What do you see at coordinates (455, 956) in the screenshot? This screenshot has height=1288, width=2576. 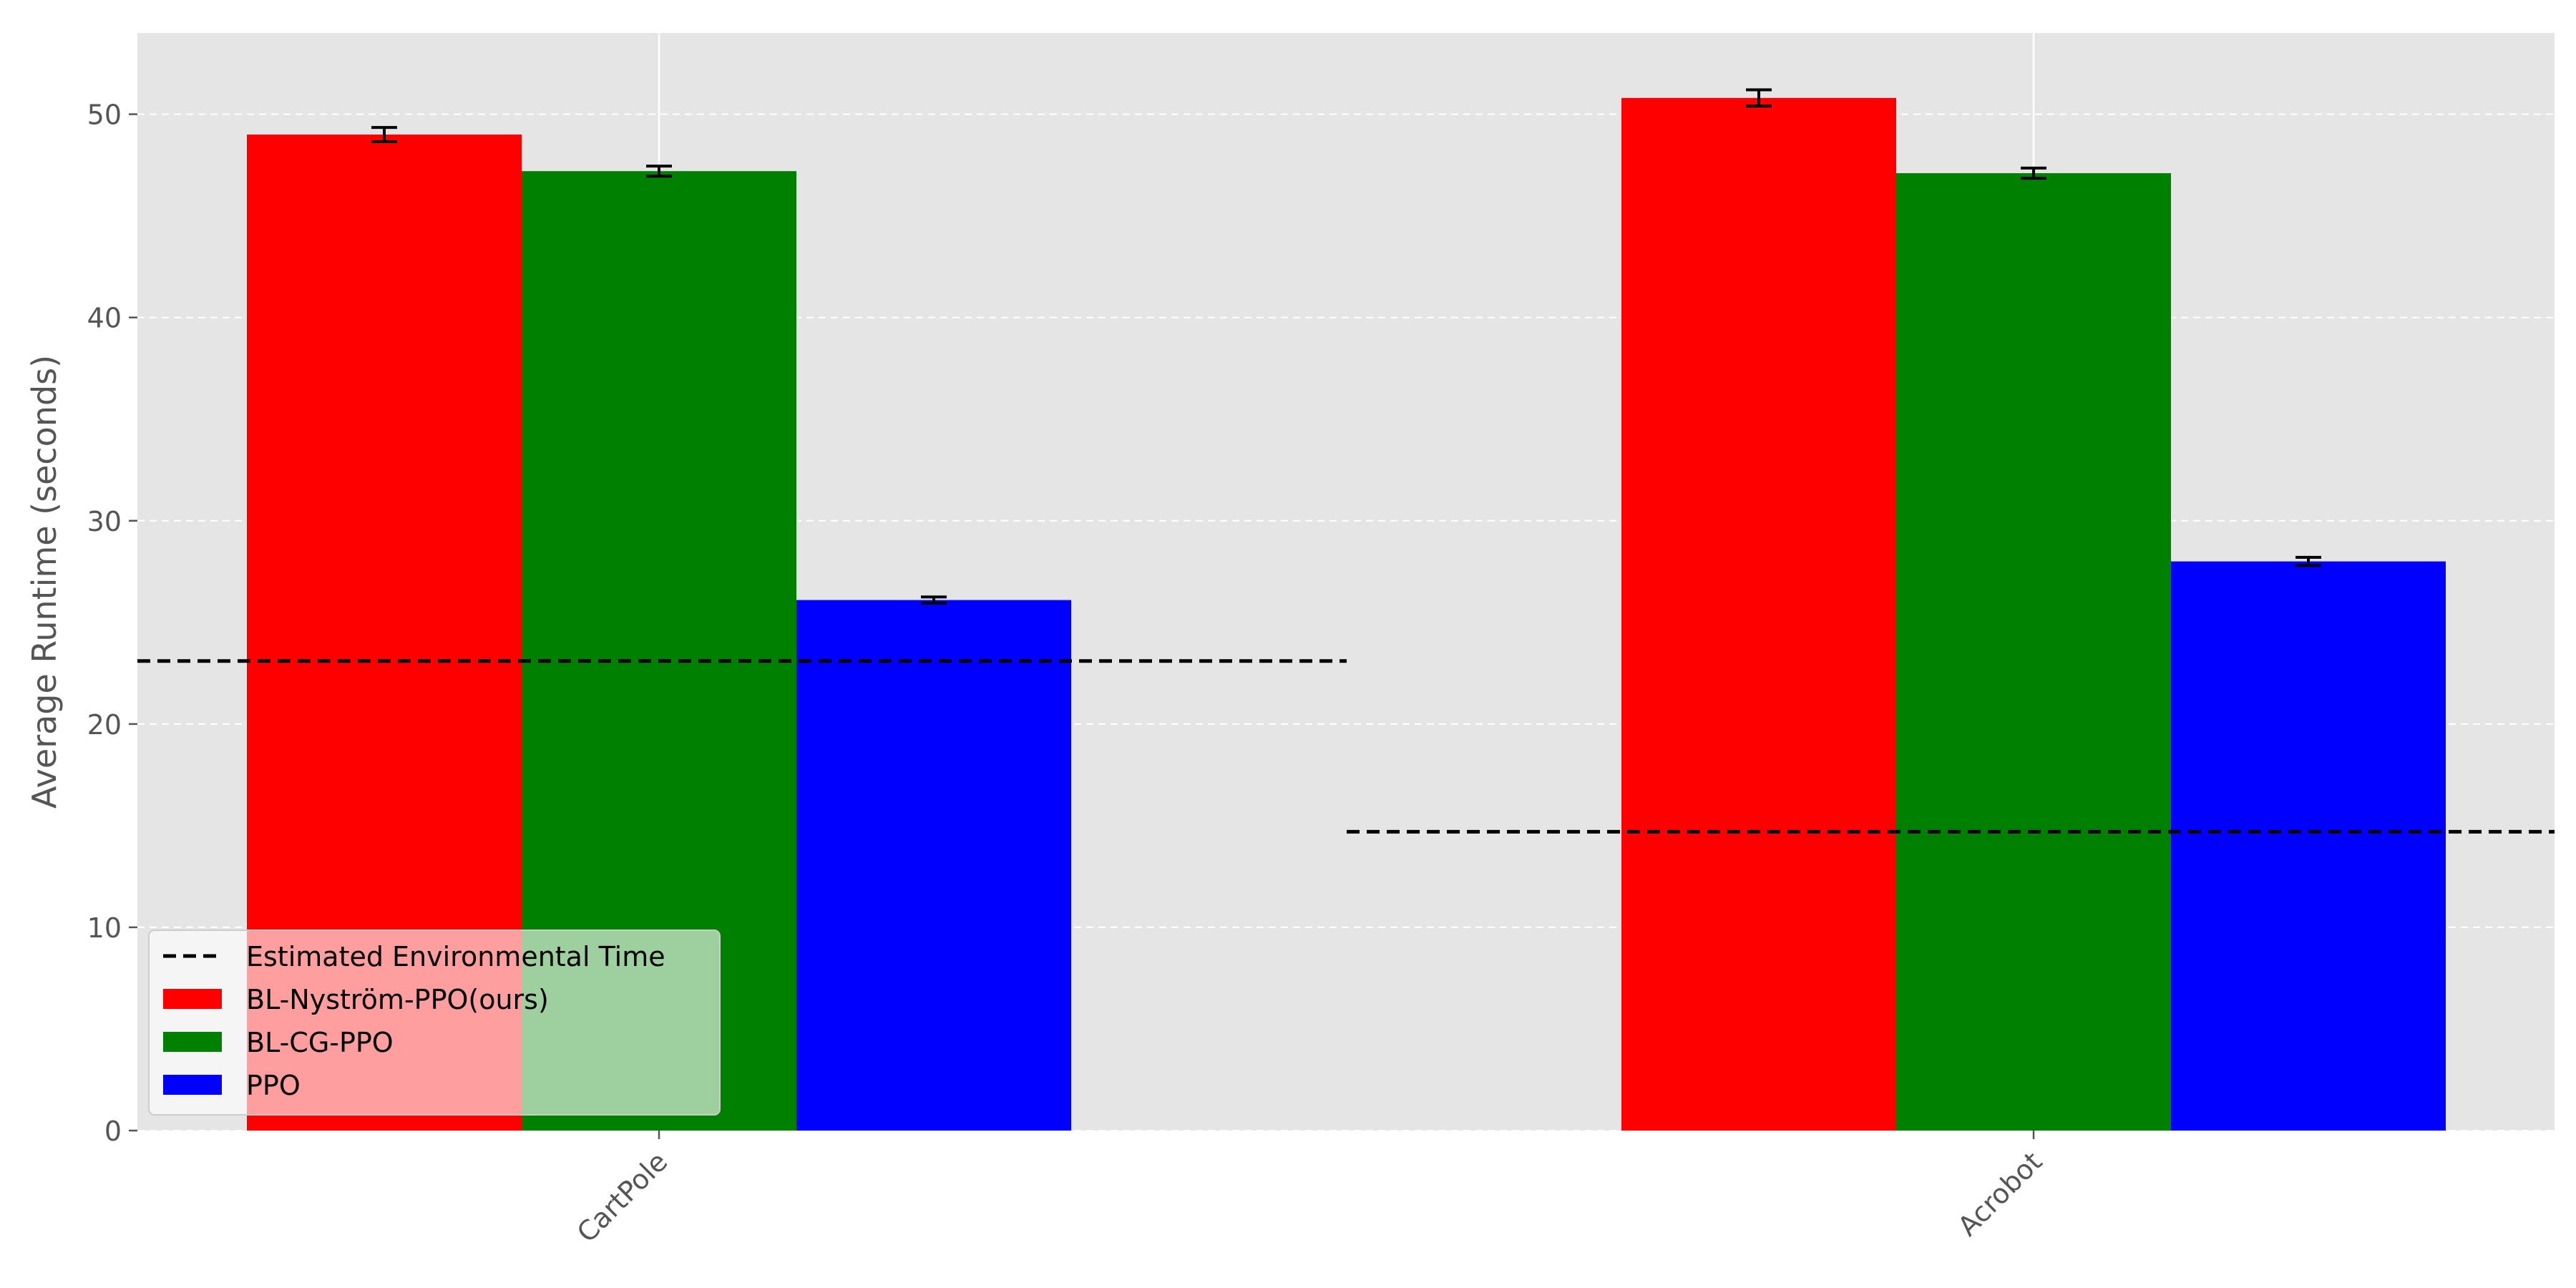 I see `legend-label: Estimated Environmental Time` at bounding box center [455, 956].